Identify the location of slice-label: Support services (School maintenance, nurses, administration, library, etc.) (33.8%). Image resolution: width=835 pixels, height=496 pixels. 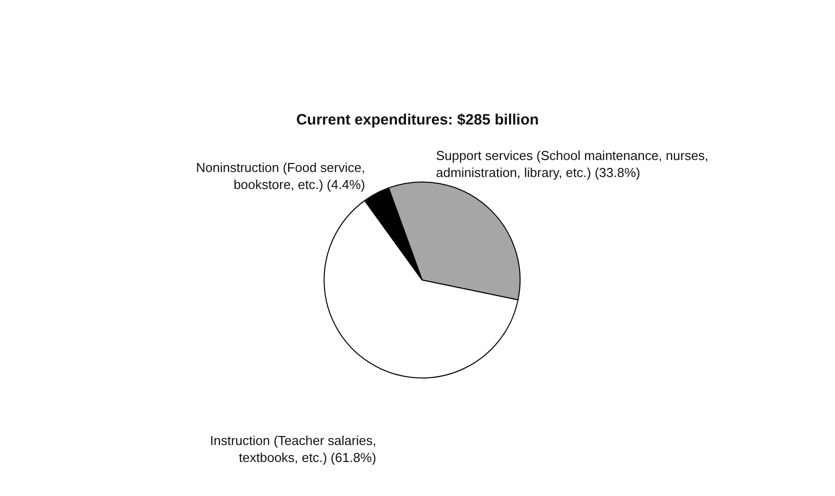
(572, 164).